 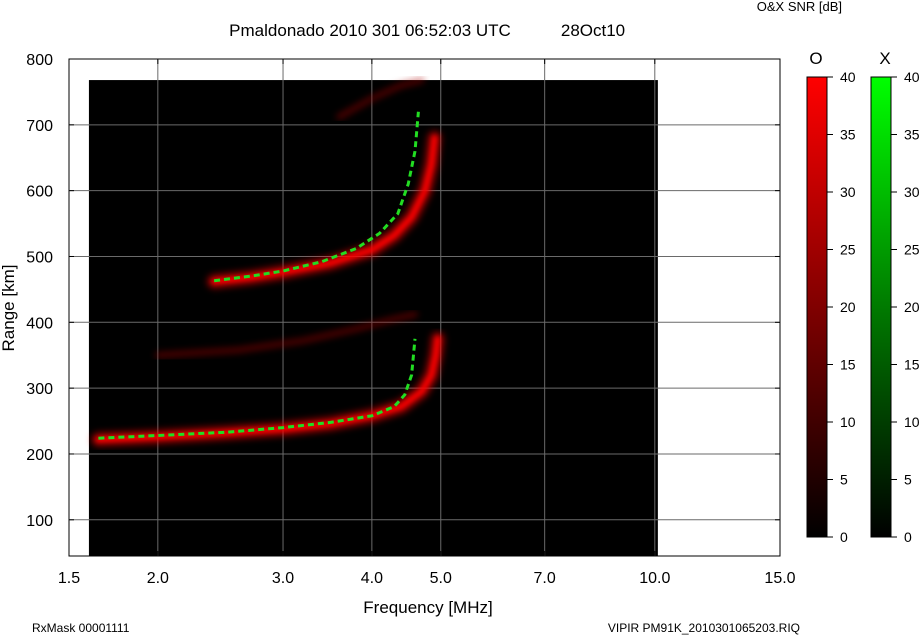 I want to click on x-tick-label: 3.0, so click(x=283, y=578).